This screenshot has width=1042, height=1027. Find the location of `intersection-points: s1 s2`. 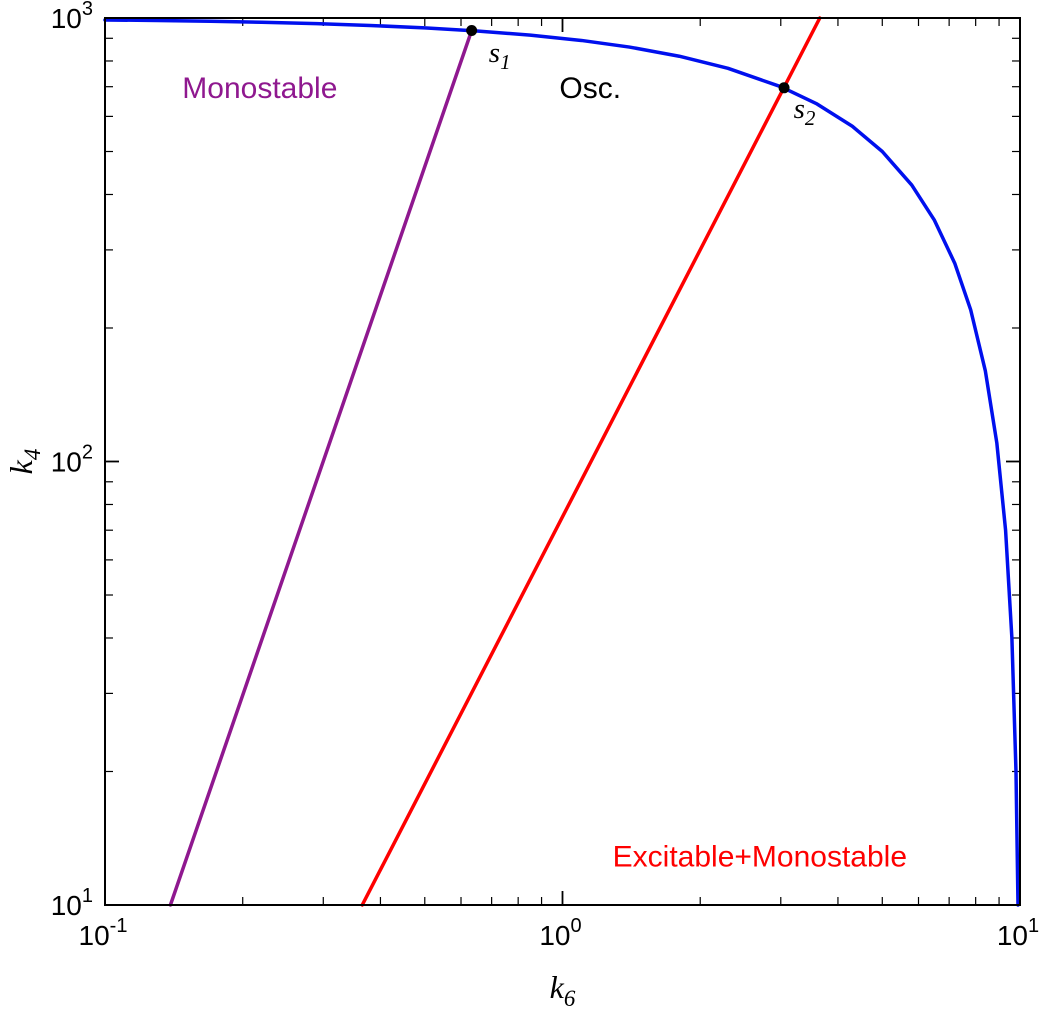

intersection-points: s1 s2 is located at coordinates (641, 77).